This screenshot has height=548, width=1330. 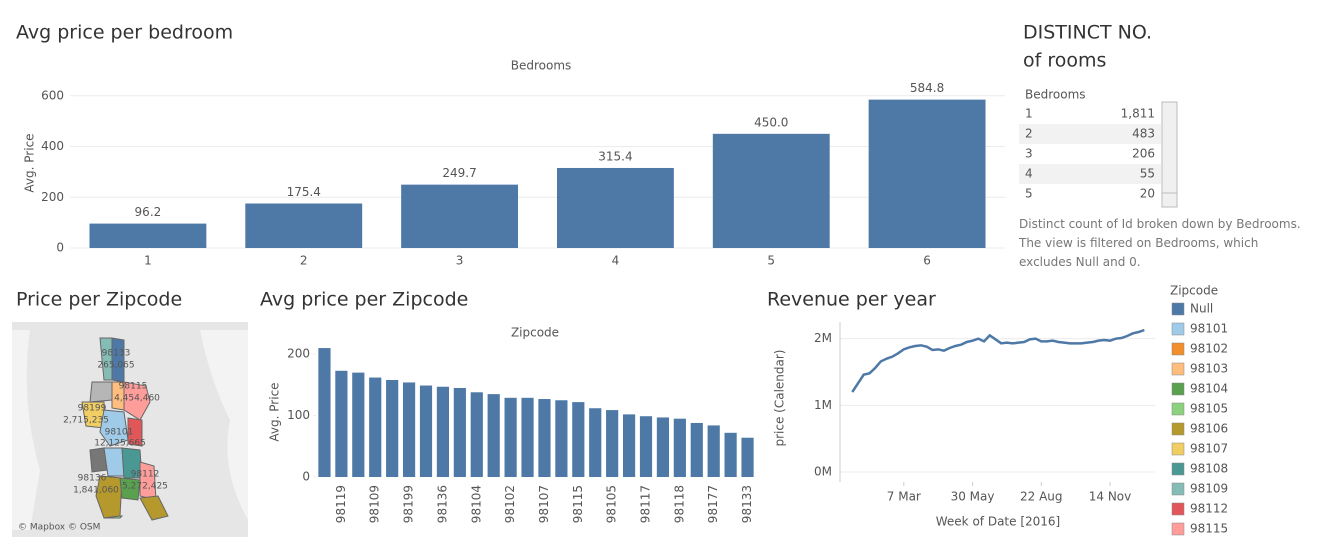 What do you see at coordinates (1209, 489) in the screenshot?
I see `legend-label: 98109` at bounding box center [1209, 489].